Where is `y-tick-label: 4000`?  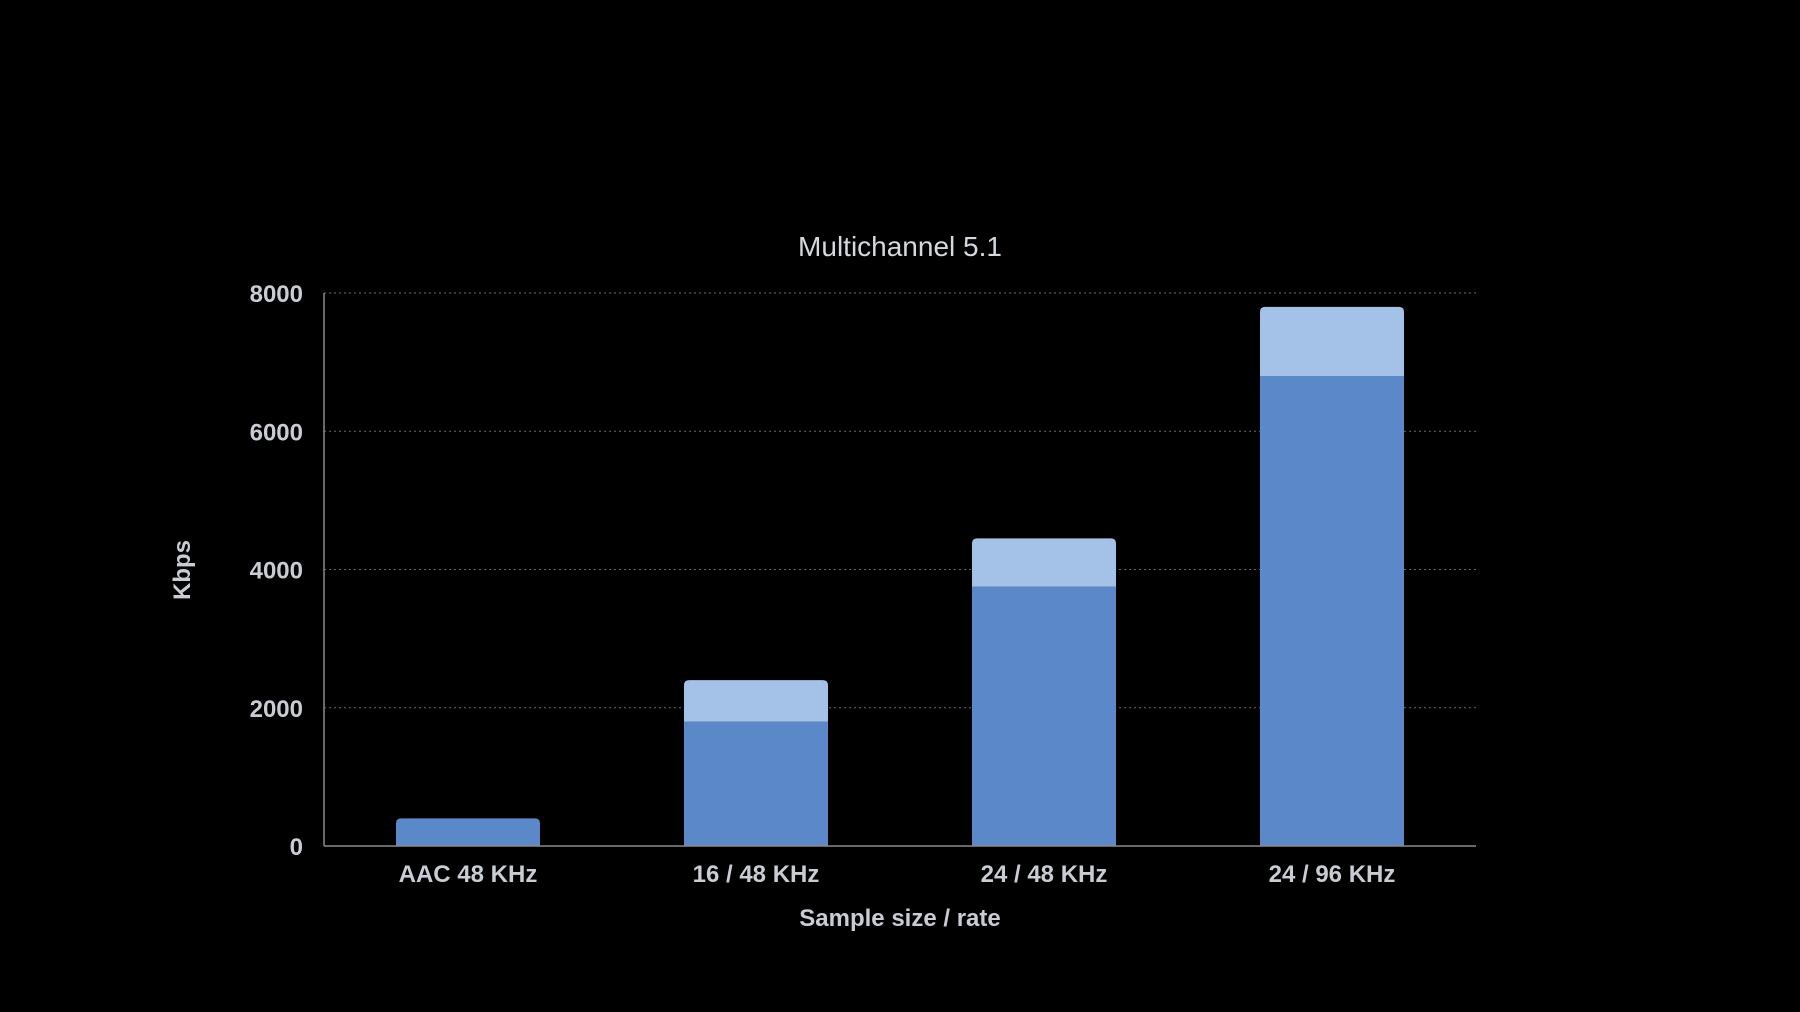 y-tick-label: 4000 is located at coordinates (276, 571).